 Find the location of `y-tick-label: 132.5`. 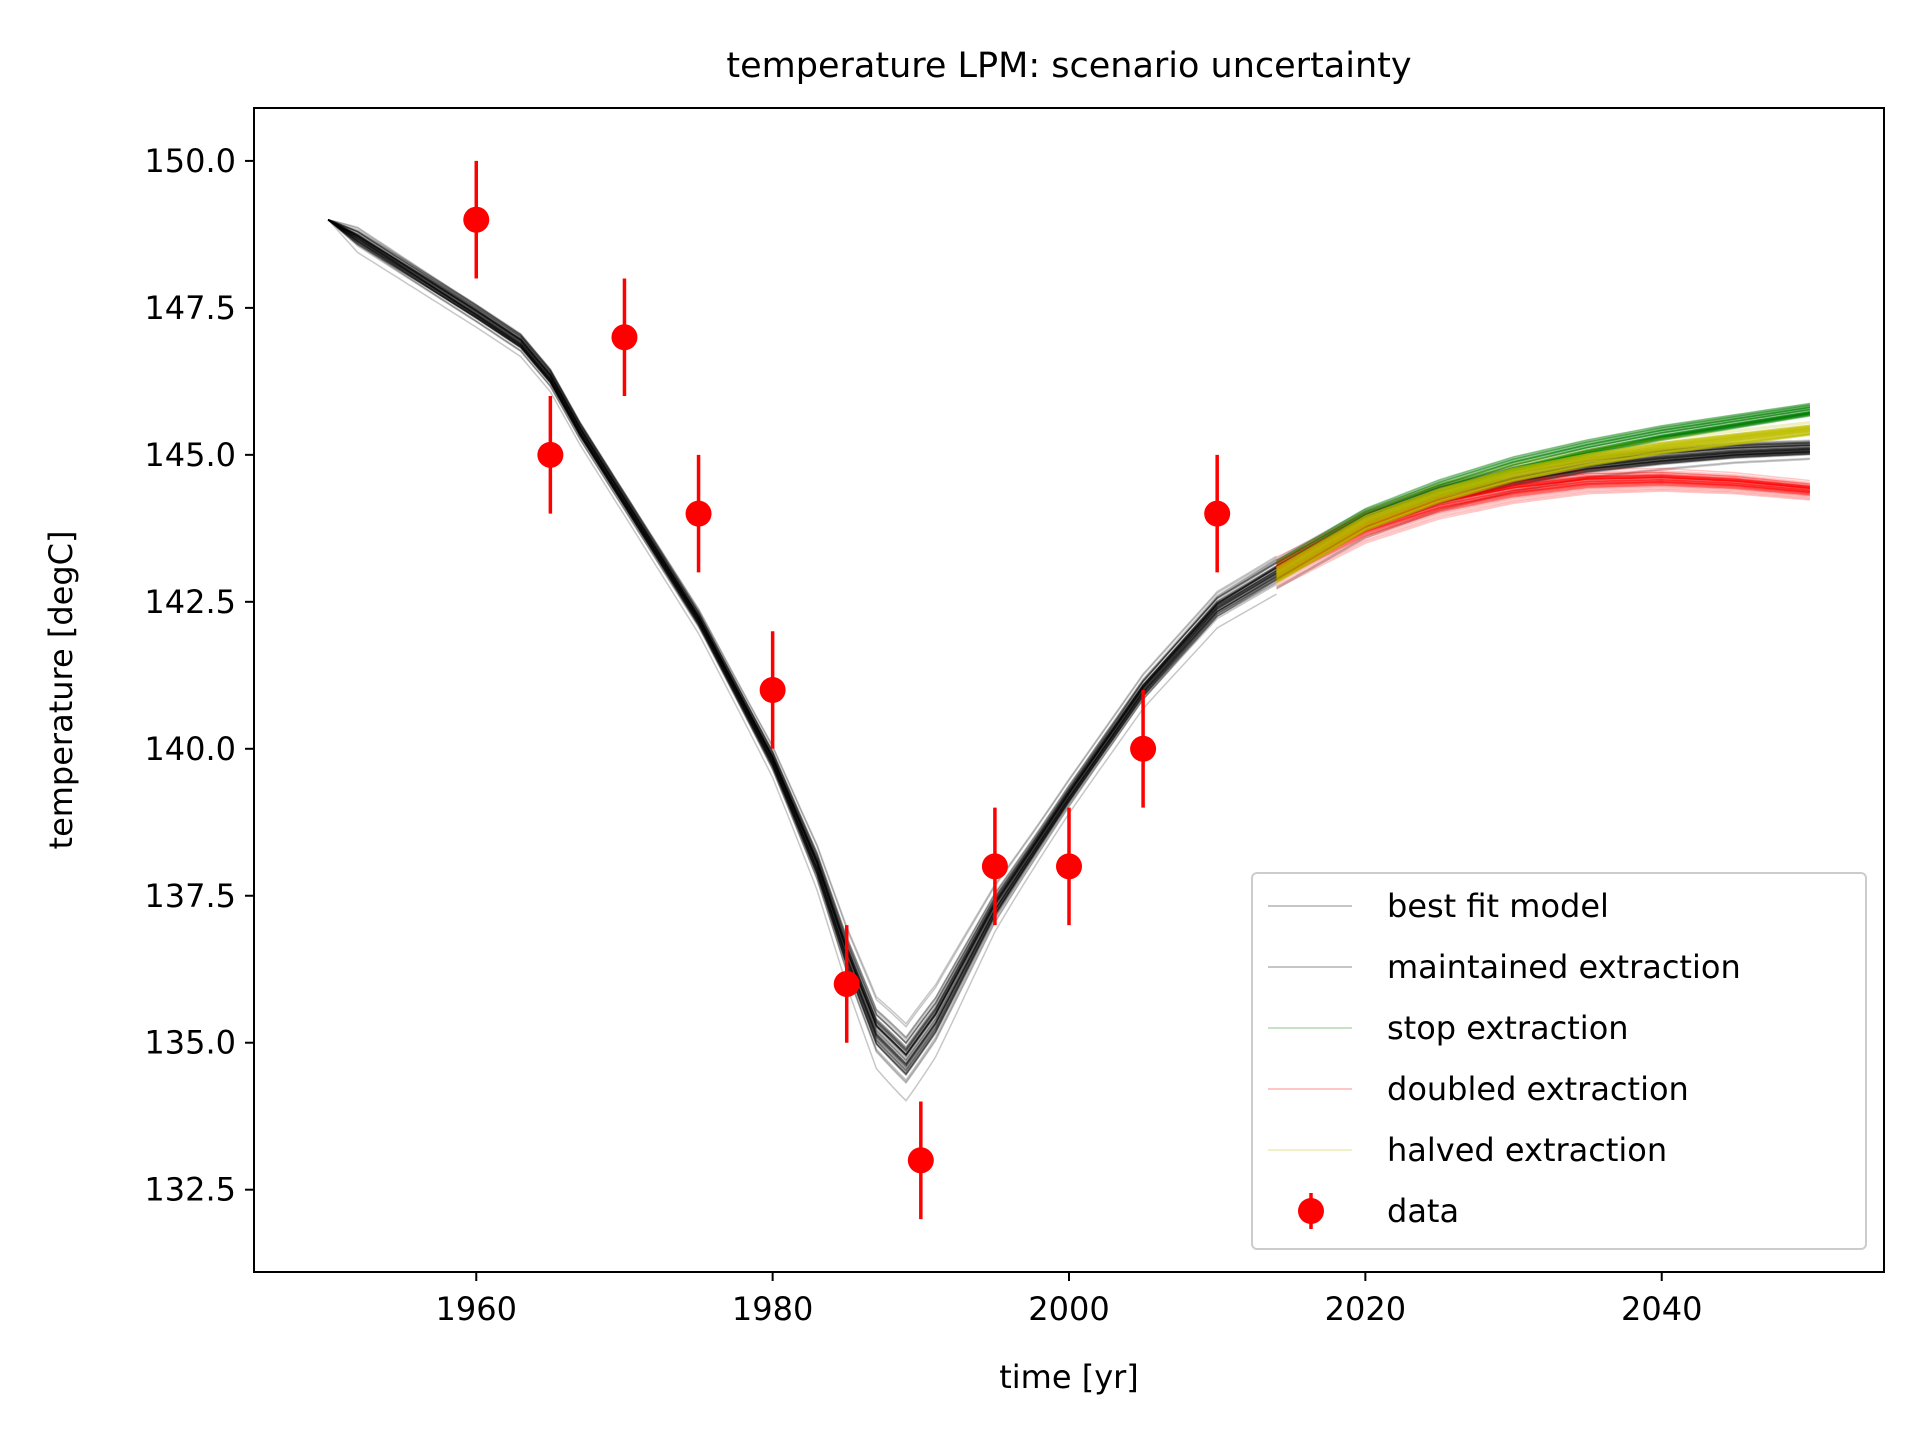

y-tick-label: 132.5 is located at coordinates (190, 1190).